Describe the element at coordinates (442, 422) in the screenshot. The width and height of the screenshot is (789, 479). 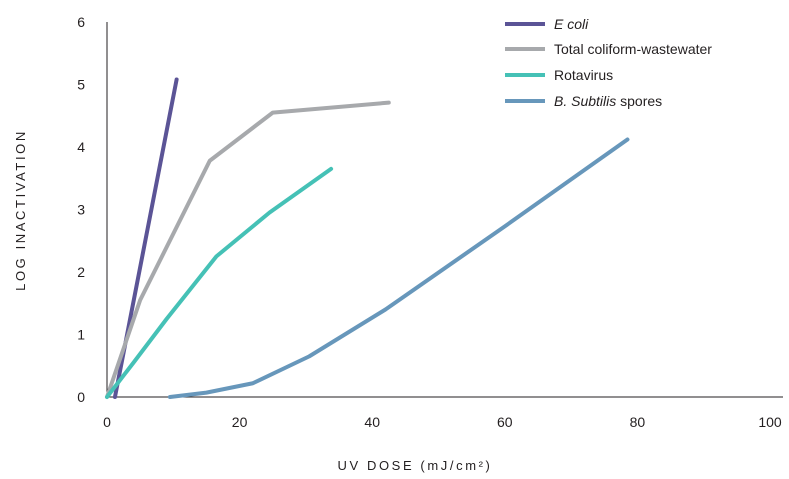
I see `x-ticks: 0 20 40 60 80 100` at that location.